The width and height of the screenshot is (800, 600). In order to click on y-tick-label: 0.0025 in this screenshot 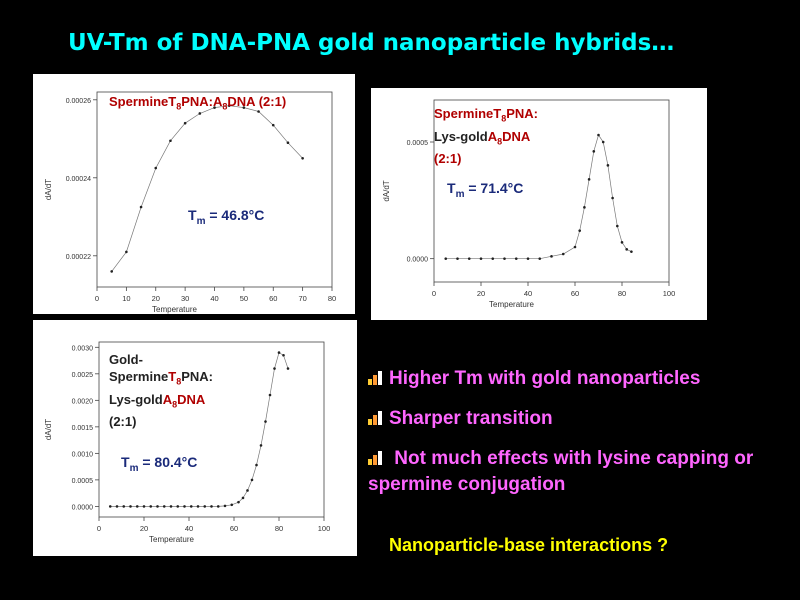, I will do `click(83, 375)`.